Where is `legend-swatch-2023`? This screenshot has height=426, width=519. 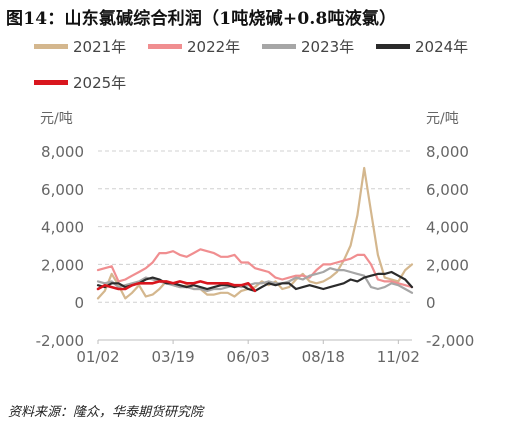
legend-swatch-2023 is located at coordinates (279, 46).